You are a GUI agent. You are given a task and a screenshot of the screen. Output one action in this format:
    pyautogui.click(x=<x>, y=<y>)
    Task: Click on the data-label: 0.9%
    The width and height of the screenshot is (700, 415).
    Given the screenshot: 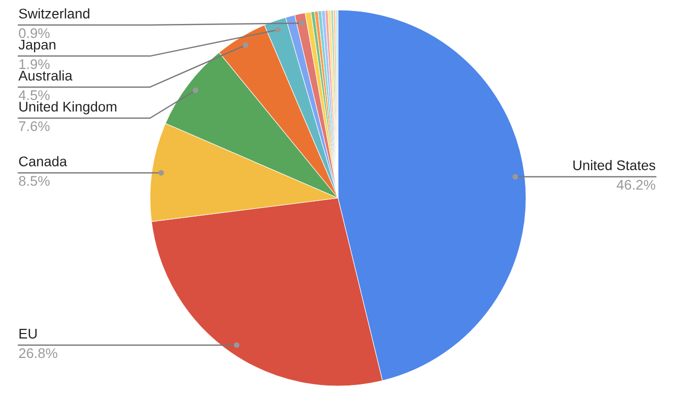 What is the action you would take?
    pyautogui.click(x=34, y=33)
    